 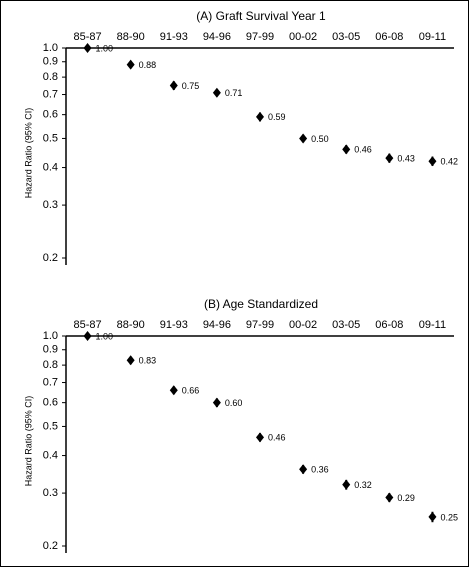 I want to click on value-label: 0.29, so click(x=406, y=498).